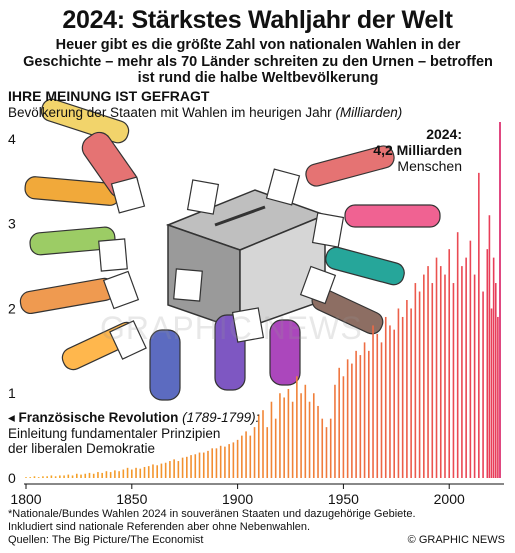 This screenshot has width=515, height=553. What do you see at coordinates (114, 433) in the screenshot?
I see `annotation-line1: Einleitung fundamentaler Prinzipien` at bounding box center [114, 433].